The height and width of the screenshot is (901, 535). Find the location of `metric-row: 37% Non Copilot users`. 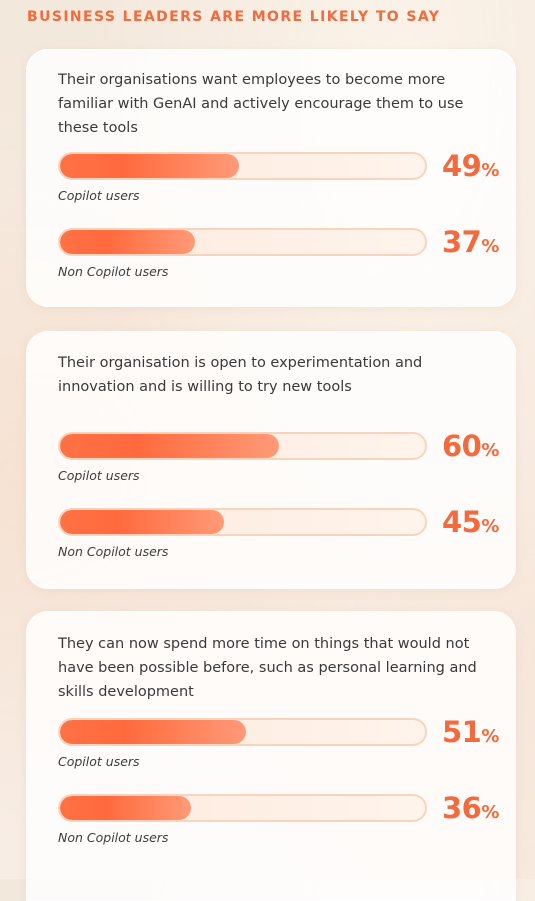

metric-row: 37% Non Copilot users is located at coordinates (283, 256).